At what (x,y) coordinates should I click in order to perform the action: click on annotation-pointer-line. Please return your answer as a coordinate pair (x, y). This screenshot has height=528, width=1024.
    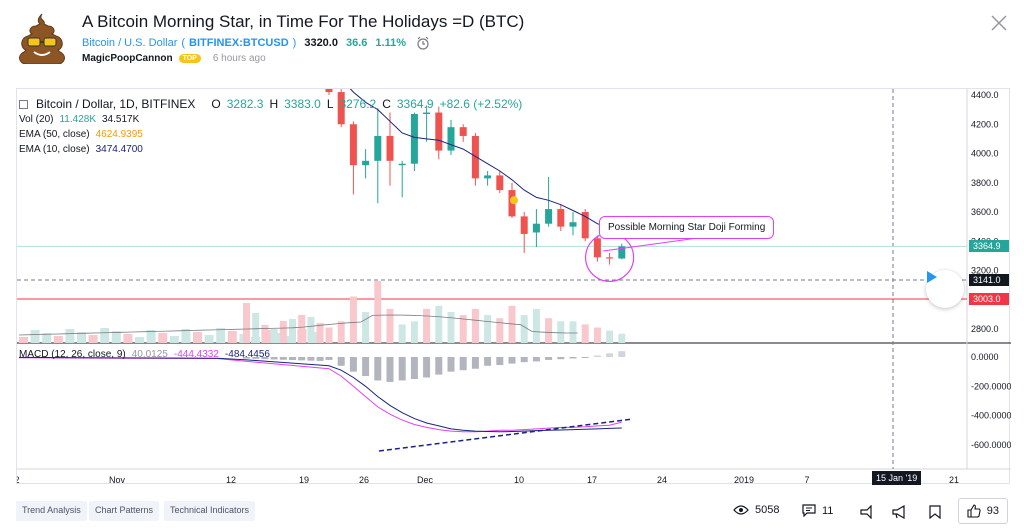
    Looking at the image, I should click on (654, 244).